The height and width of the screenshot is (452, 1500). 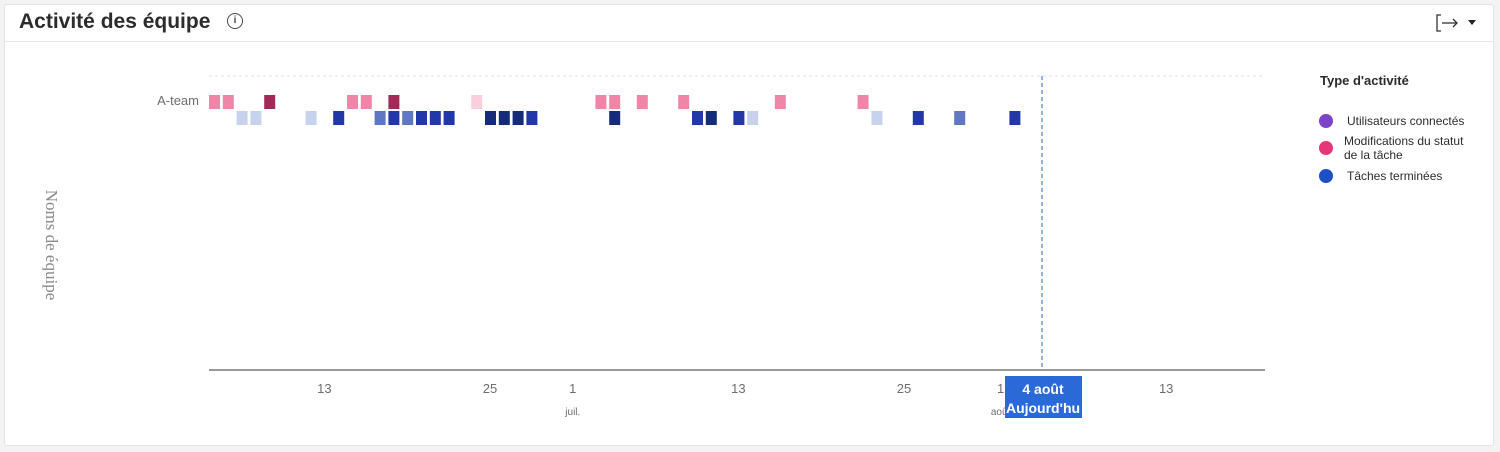 I want to click on y-axis-label: Noms de équipe, so click(x=51, y=245).